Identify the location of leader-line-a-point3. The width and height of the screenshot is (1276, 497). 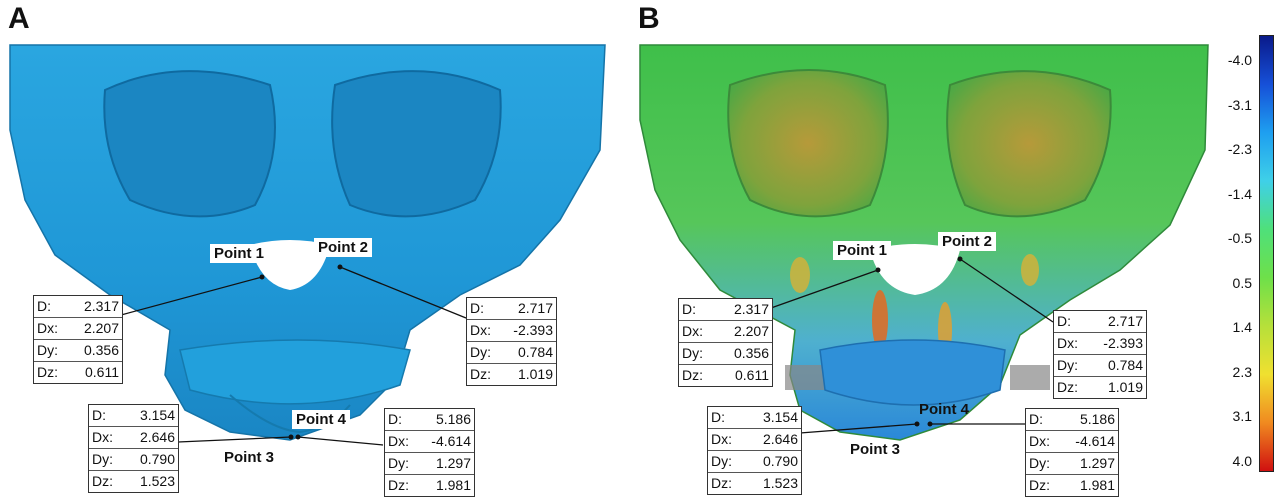
(234, 439).